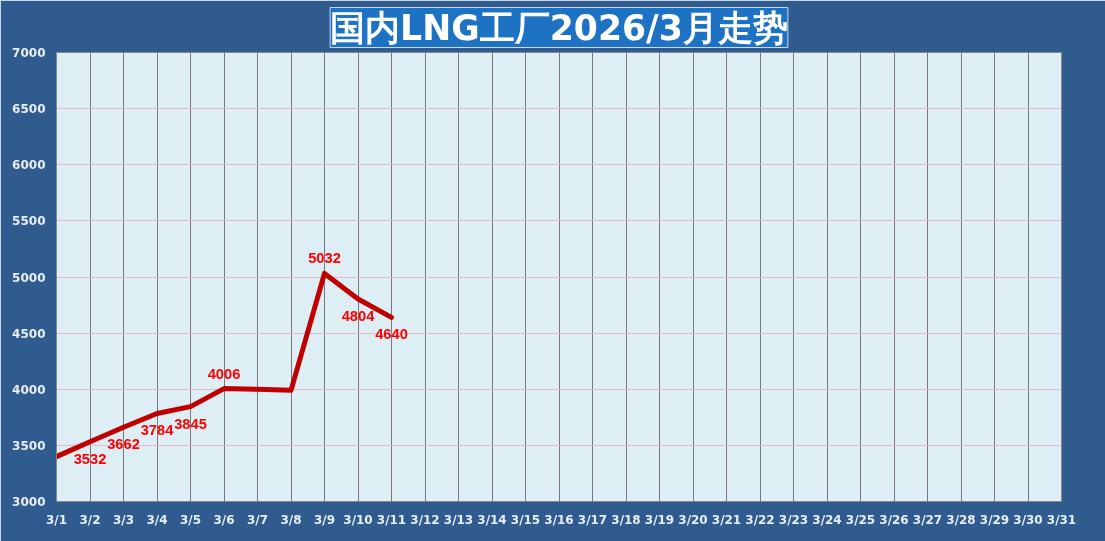 The image size is (1105, 541). Describe the element at coordinates (358, 316) in the screenshot. I see `data-label: 4804` at that location.